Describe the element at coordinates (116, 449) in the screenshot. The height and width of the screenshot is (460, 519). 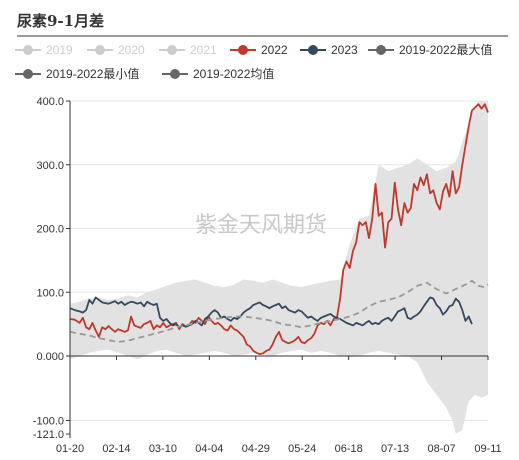
I see `x-tick-label: 02-14` at that location.